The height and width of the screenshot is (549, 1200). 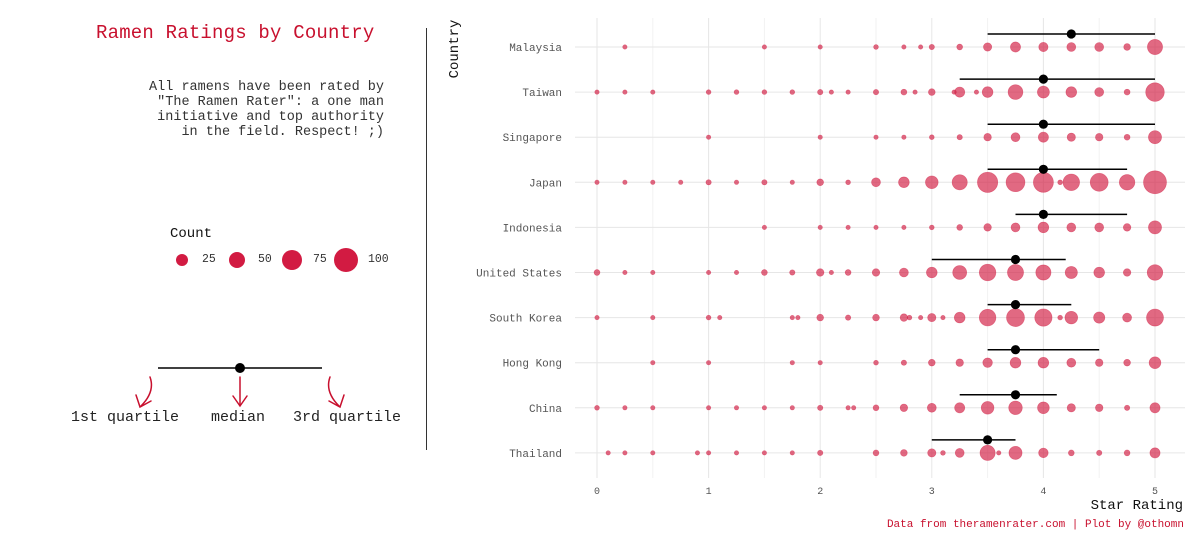 I want to click on median-point-thailand, so click(x=988, y=440).